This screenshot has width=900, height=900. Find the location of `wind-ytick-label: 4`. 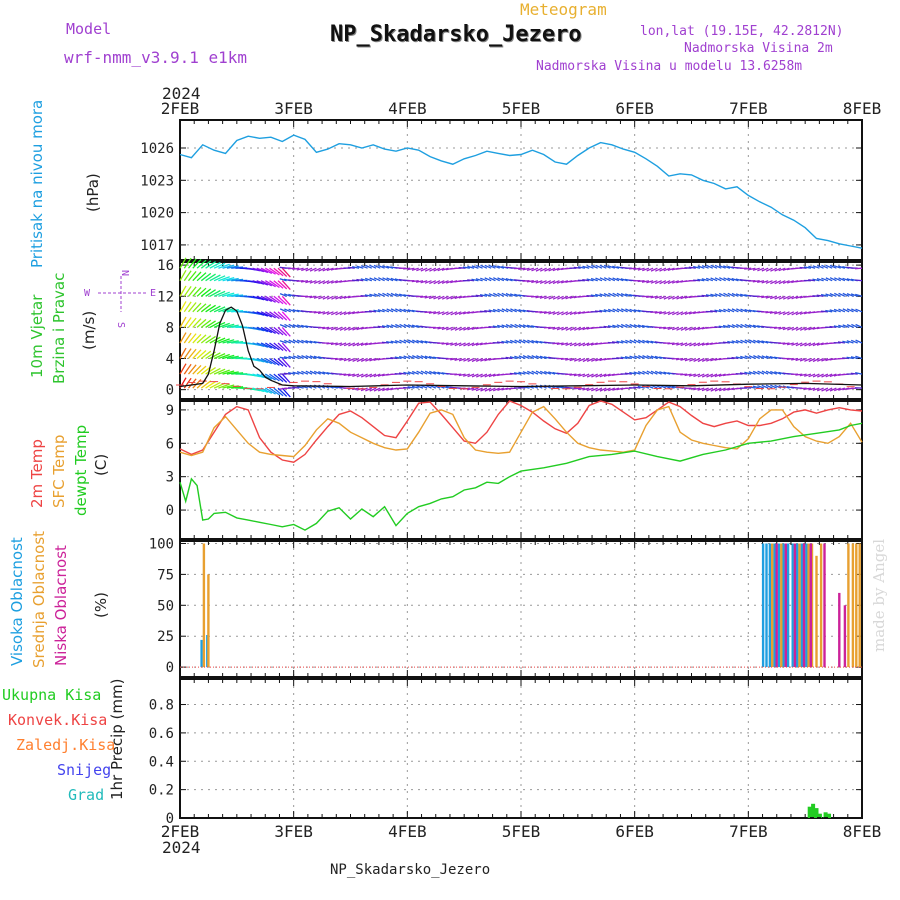

wind-ytick-label: 4 is located at coordinates (170, 360).